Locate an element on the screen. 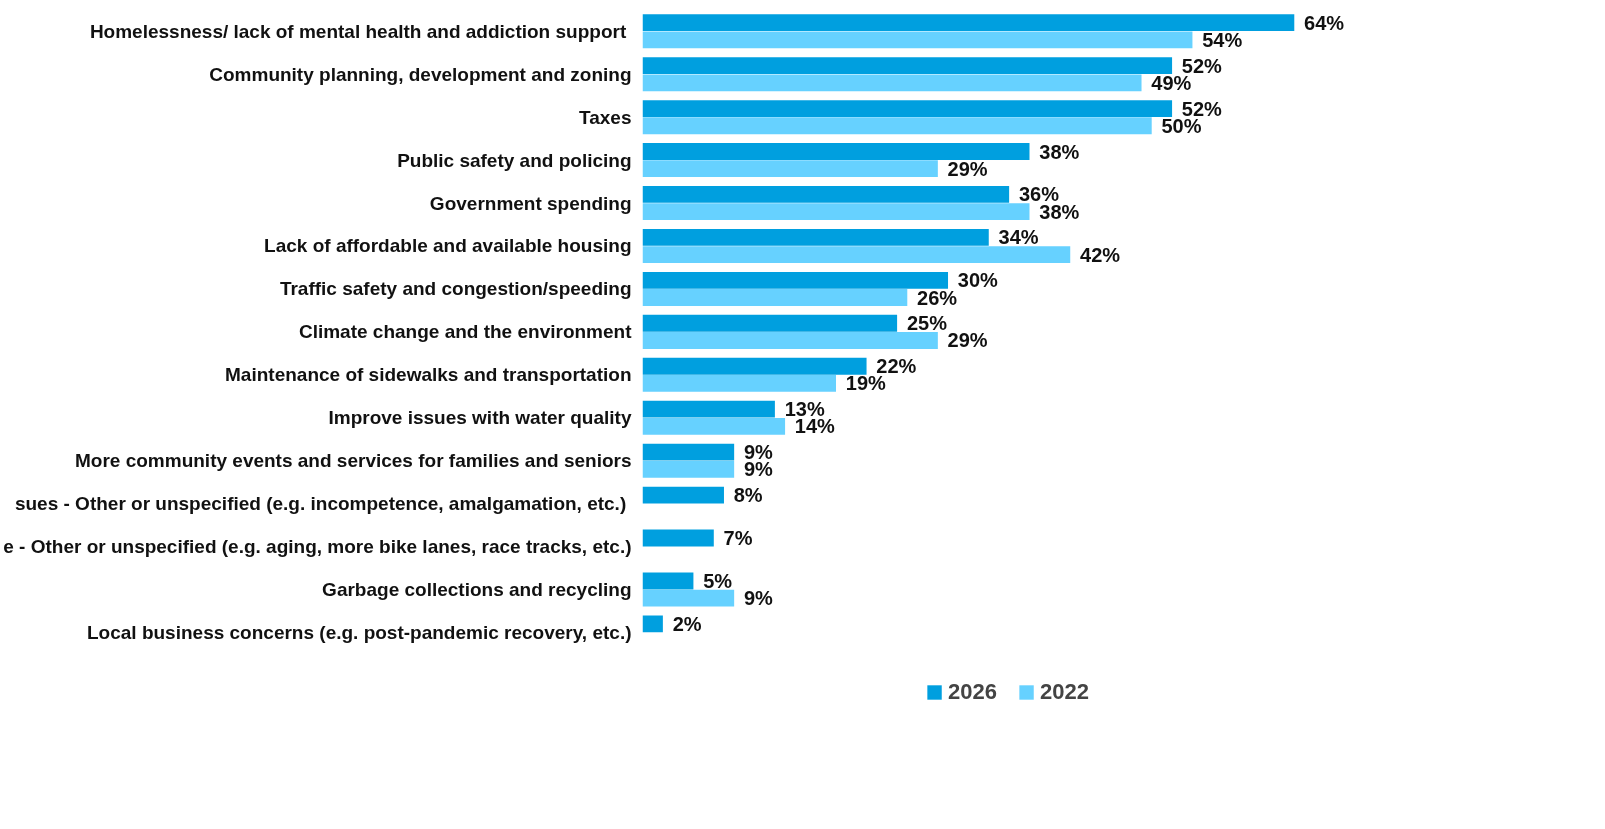 Image resolution: width=1605 pixels, height=829 pixels. y-tick-label: Community planning, development and zoning is located at coordinates (420, 74).